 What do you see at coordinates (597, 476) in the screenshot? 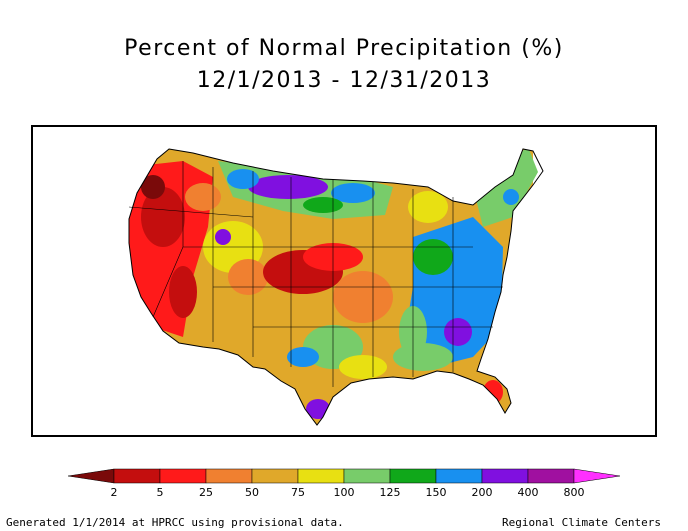
I see `legend-arrow-high` at bounding box center [597, 476].